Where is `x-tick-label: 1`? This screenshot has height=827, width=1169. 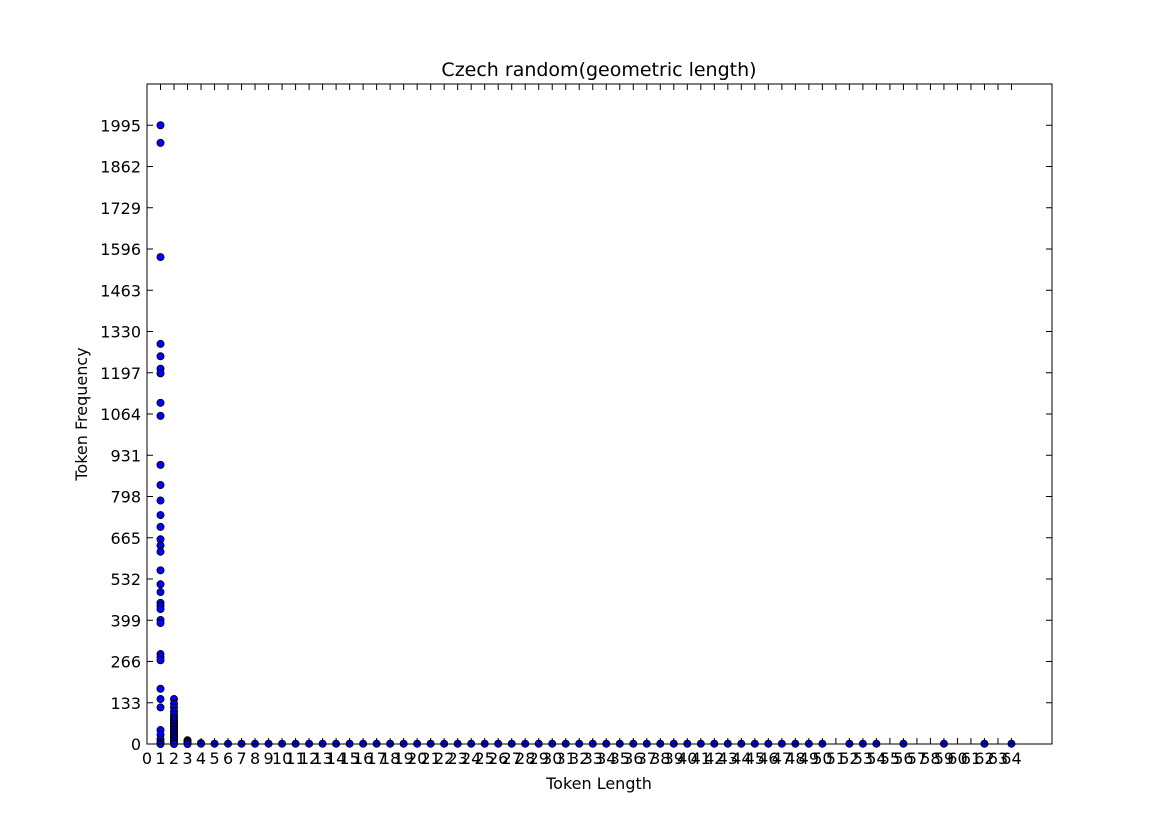
x-tick-label: 1 is located at coordinates (160, 758).